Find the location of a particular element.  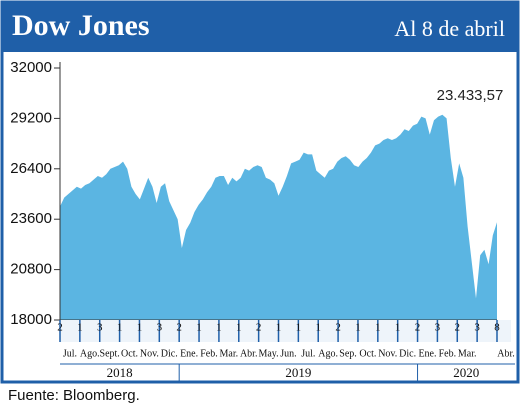

y-tick-label: 23600 is located at coordinates (31, 218).